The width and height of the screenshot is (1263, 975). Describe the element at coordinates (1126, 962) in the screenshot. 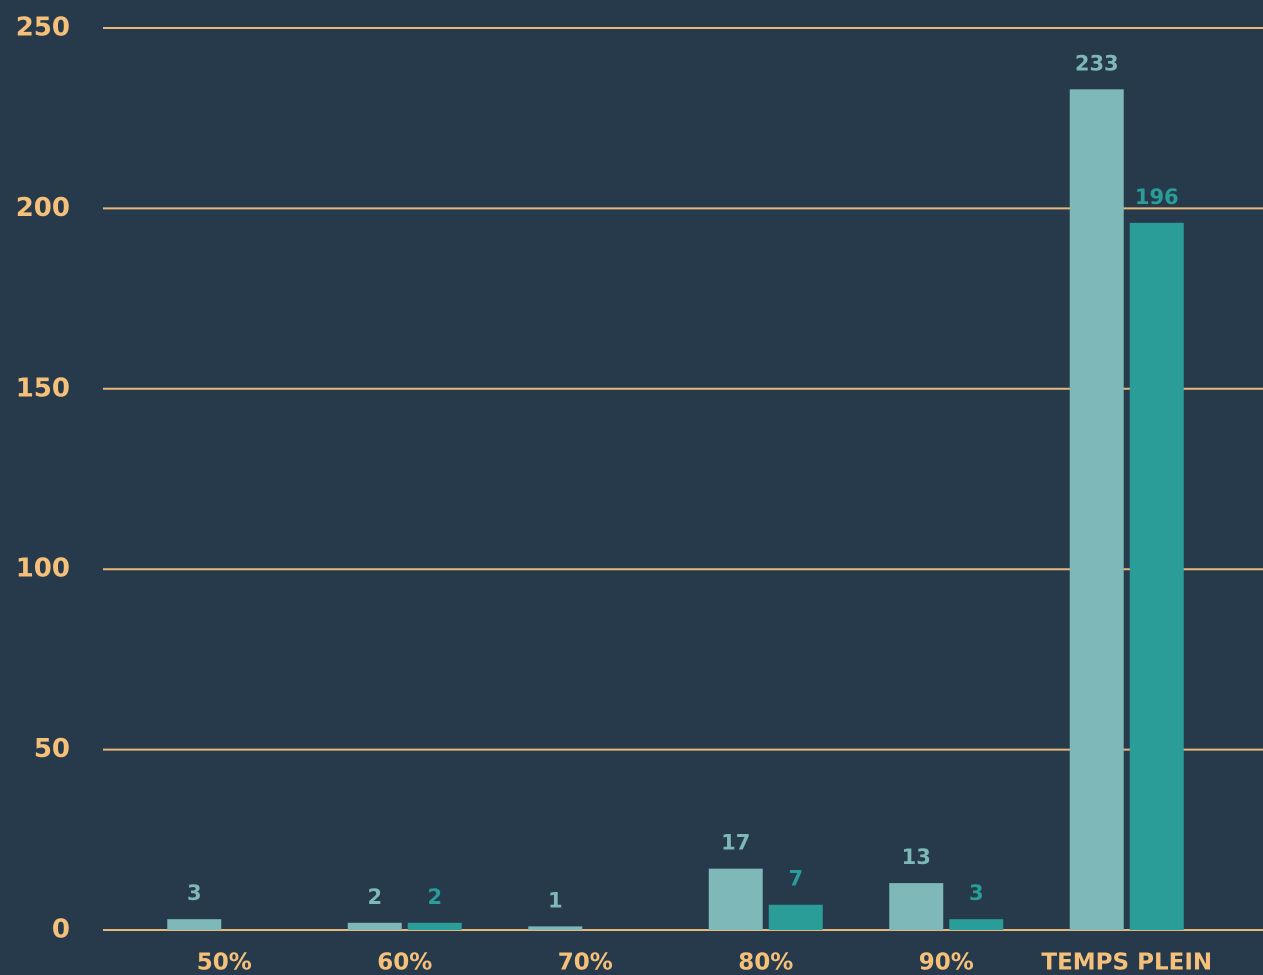

I see `x-tick-label: TEMPS PLEIN` at that location.